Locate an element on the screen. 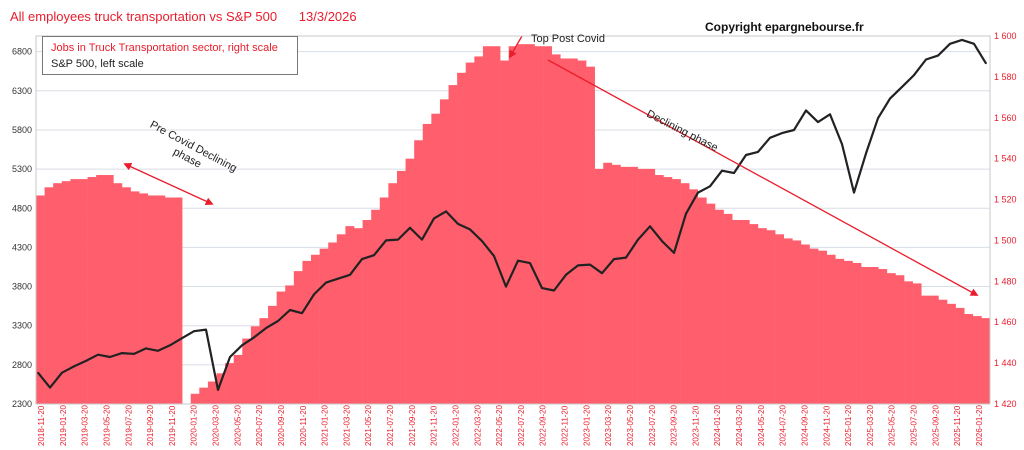 The image size is (1024, 450). x-tick-label: 2023-03-20 is located at coordinates (608, 425).